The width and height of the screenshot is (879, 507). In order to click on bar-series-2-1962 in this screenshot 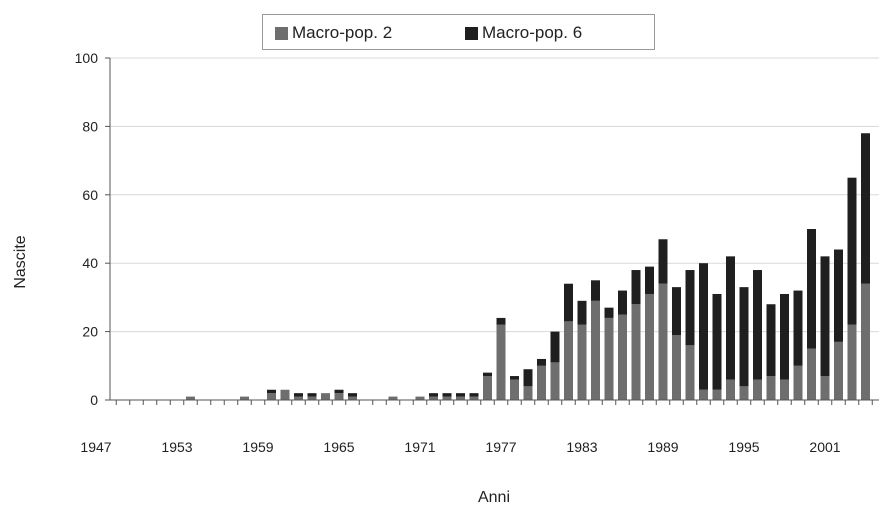, I will do `click(298, 395)`.